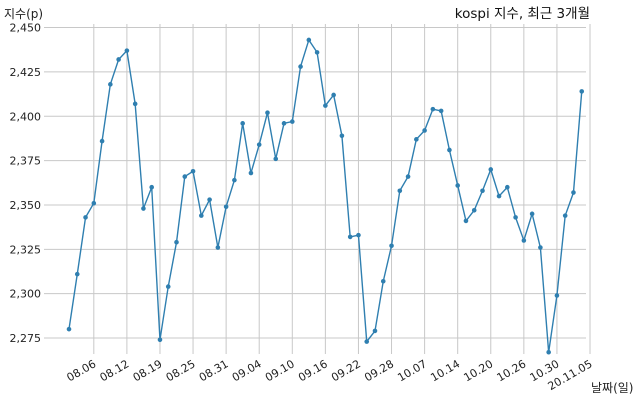 The width and height of the screenshot is (640, 418). What do you see at coordinates (379, 370) in the screenshot?
I see `x-tick-label: 09.28` at bounding box center [379, 370].